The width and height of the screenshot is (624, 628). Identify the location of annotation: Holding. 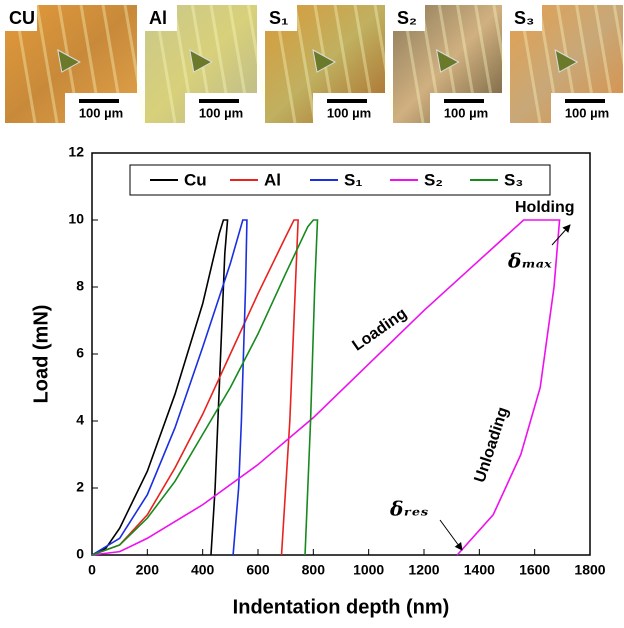
(545, 207).